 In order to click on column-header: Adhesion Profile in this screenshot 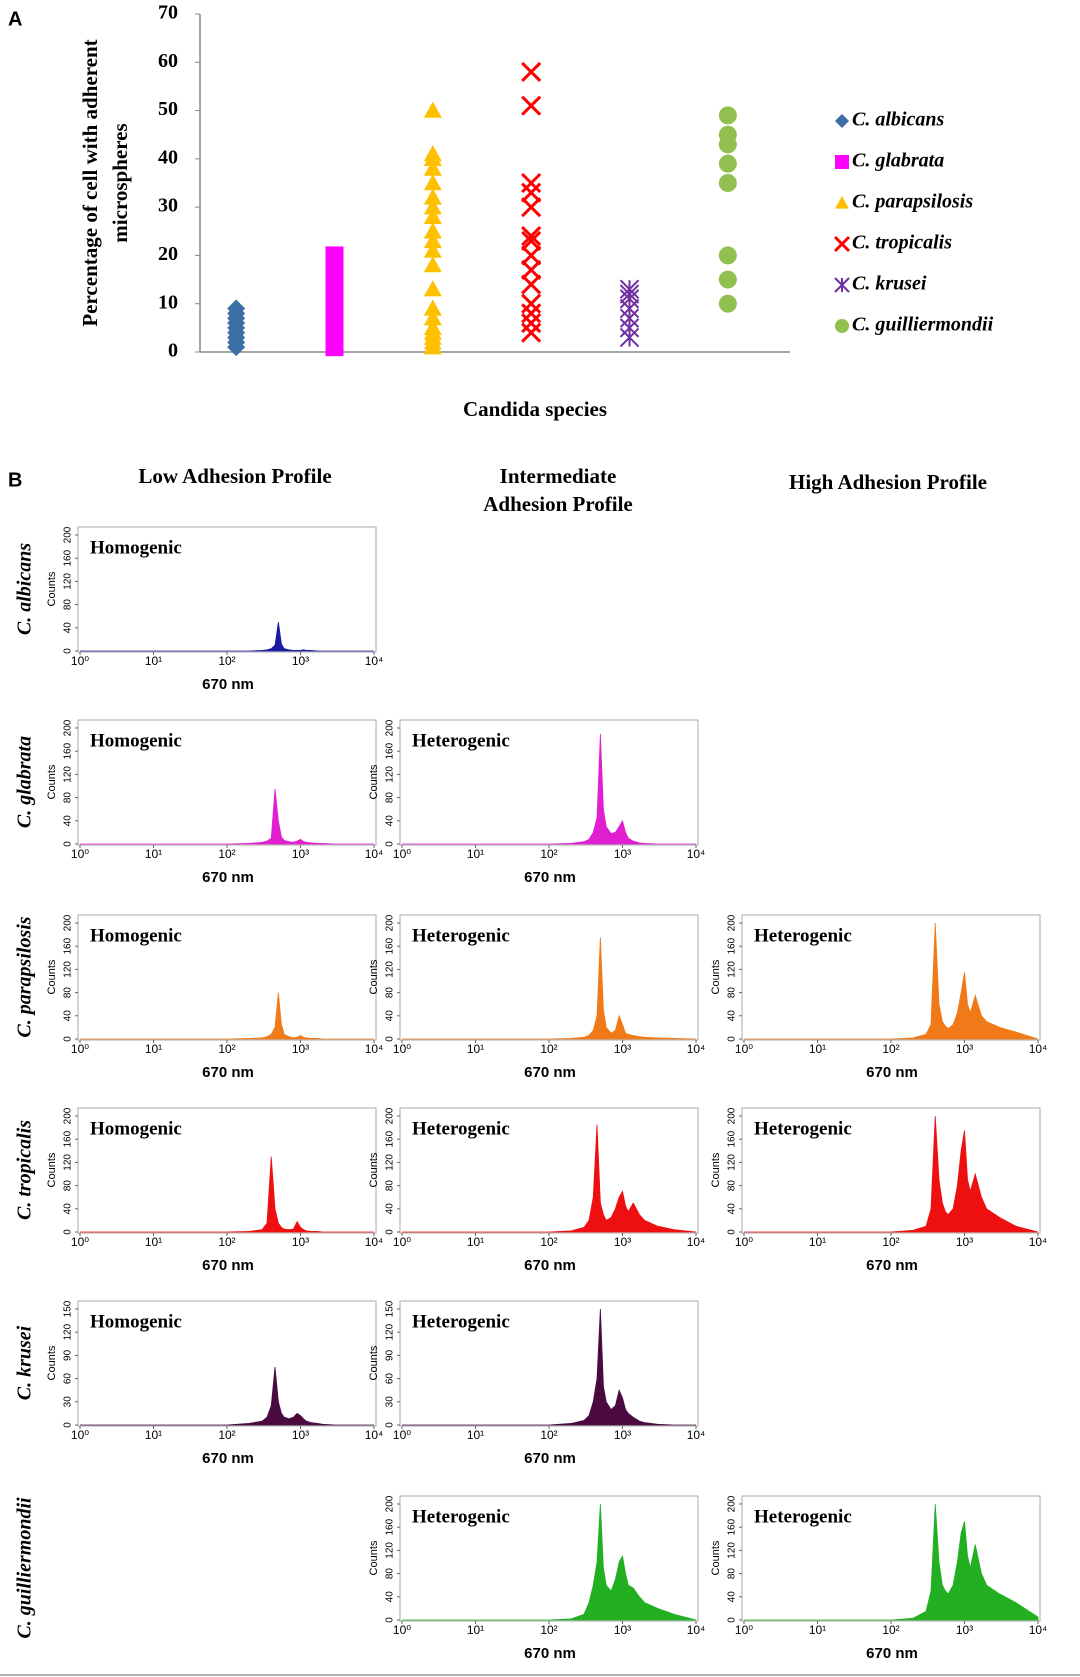, I will do `click(558, 504)`.